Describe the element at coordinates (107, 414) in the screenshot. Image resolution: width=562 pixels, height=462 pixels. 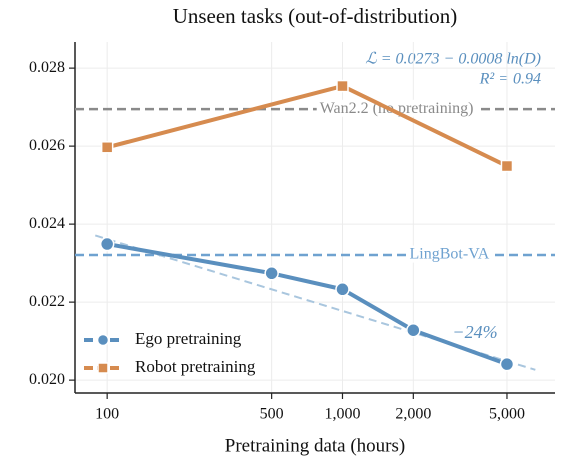
I see `x-tick-label: 100` at that location.